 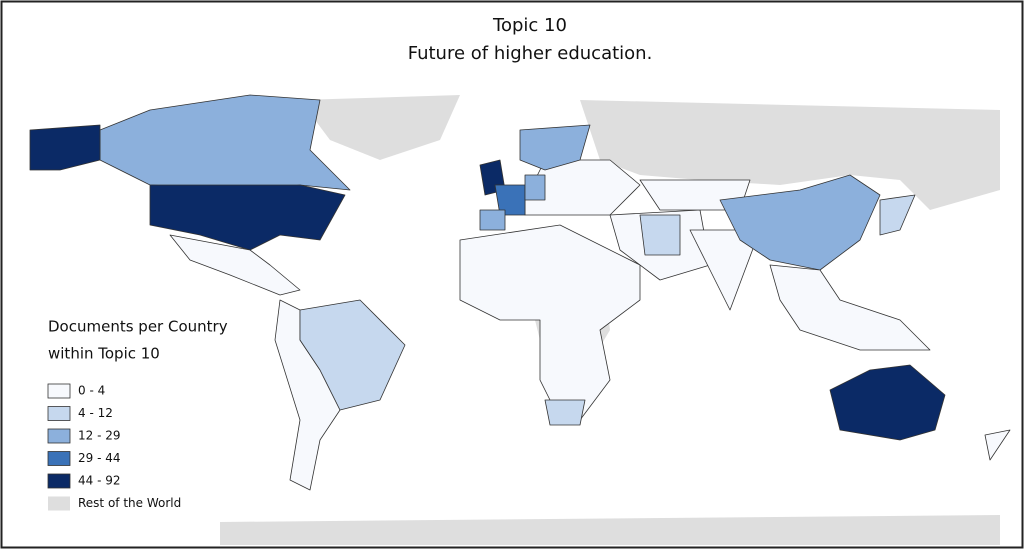 What do you see at coordinates (95, 413) in the screenshot?
I see `legend-label: 4 - 12` at bounding box center [95, 413].